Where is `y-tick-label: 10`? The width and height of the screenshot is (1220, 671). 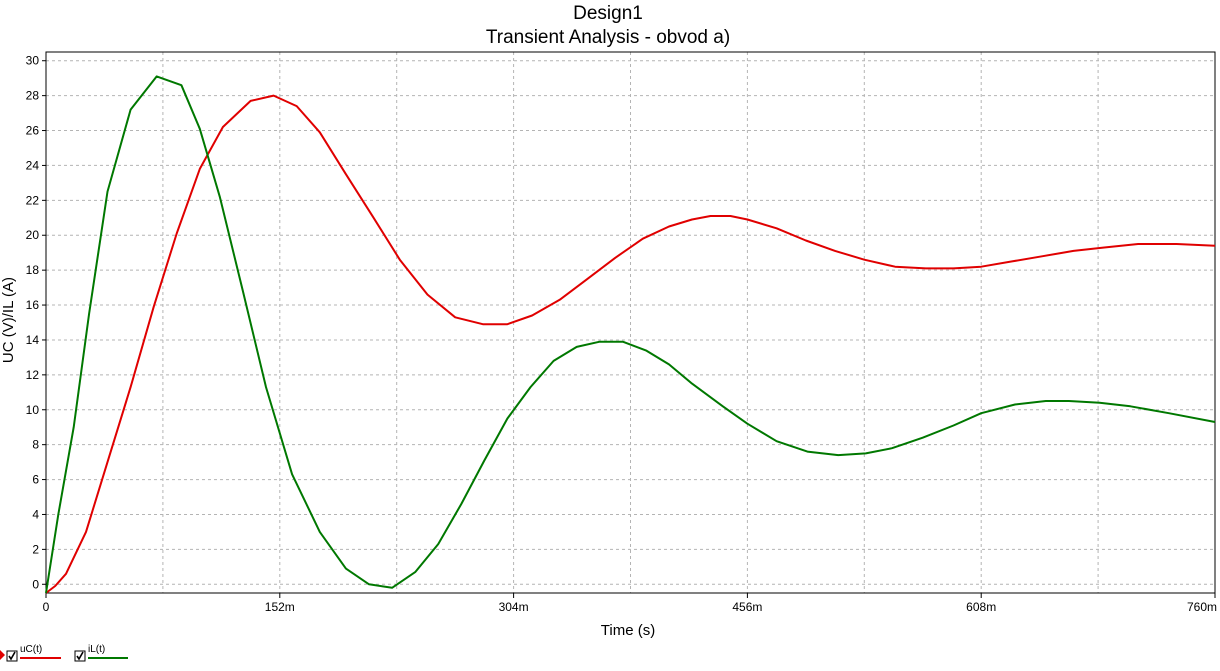
y-tick-label: 10 is located at coordinates (33, 410).